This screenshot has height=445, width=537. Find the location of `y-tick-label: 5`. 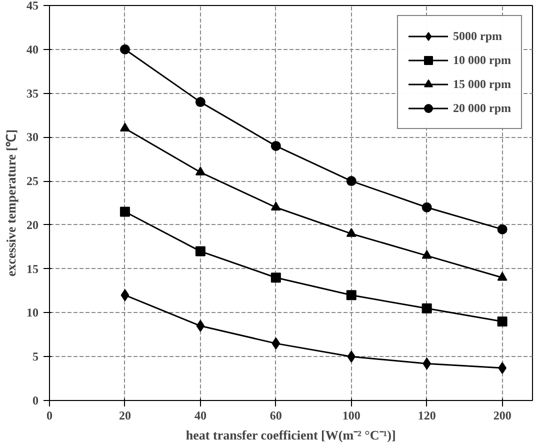

y-tick-label: 5 is located at coordinates (35, 357).